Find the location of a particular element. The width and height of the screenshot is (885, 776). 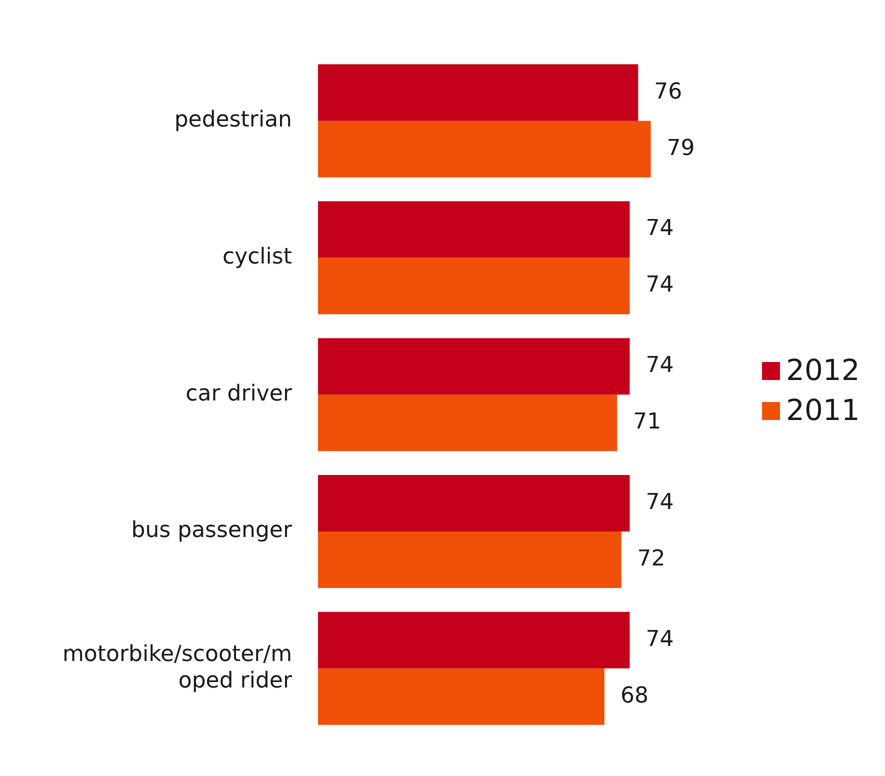

data-label: 72 is located at coordinates (651, 559).